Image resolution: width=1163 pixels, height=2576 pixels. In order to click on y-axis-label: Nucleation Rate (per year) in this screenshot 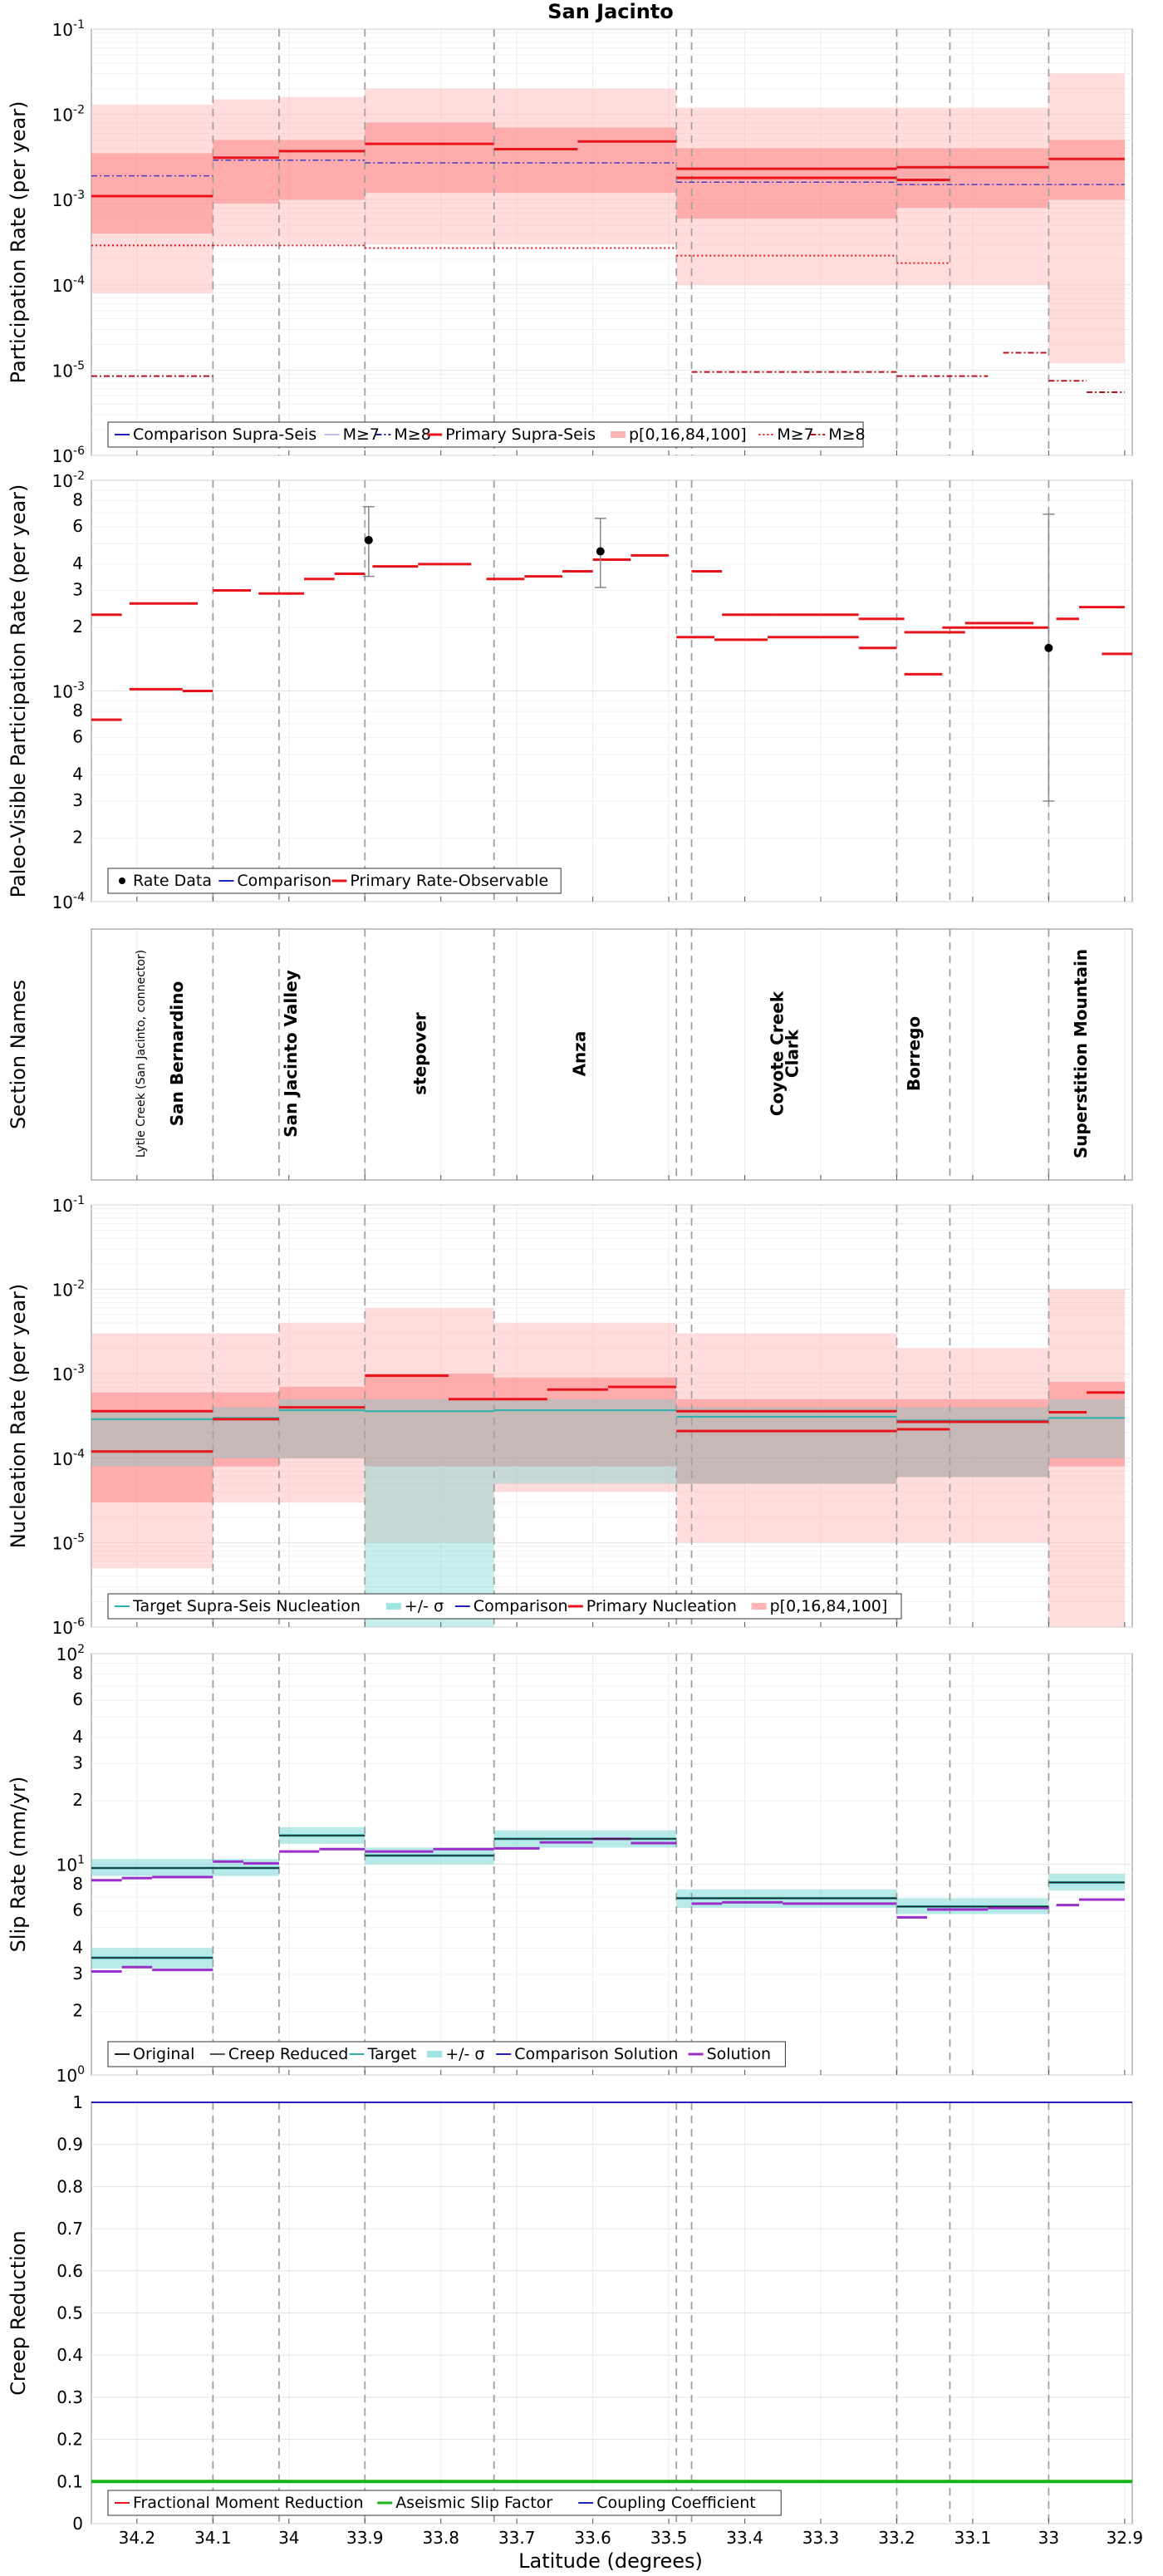, I will do `click(18, 1416)`.